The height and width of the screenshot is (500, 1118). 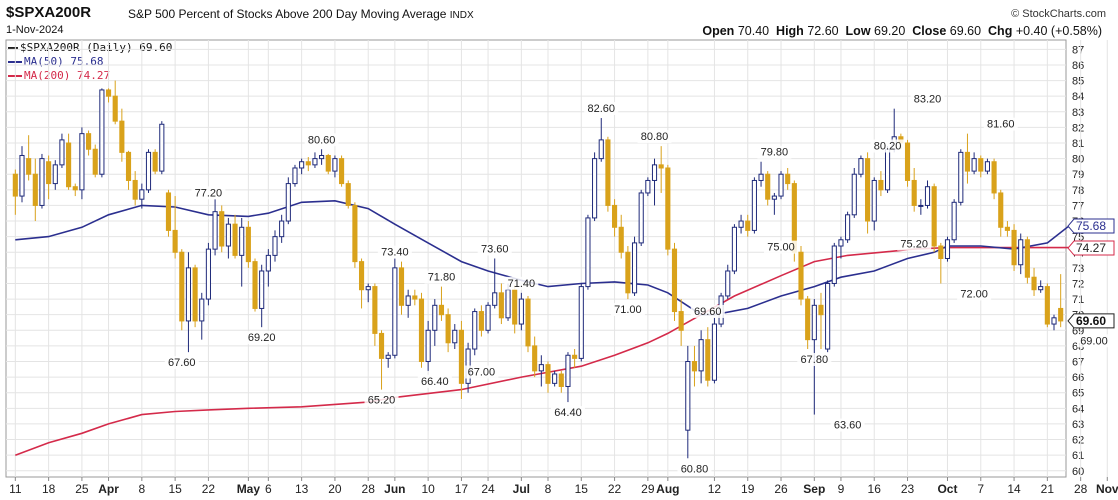 What do you see at coordinates (1078, 409) in the screenshot?
I see `y-tick-label: 64` at bounding box center [1078, 409].